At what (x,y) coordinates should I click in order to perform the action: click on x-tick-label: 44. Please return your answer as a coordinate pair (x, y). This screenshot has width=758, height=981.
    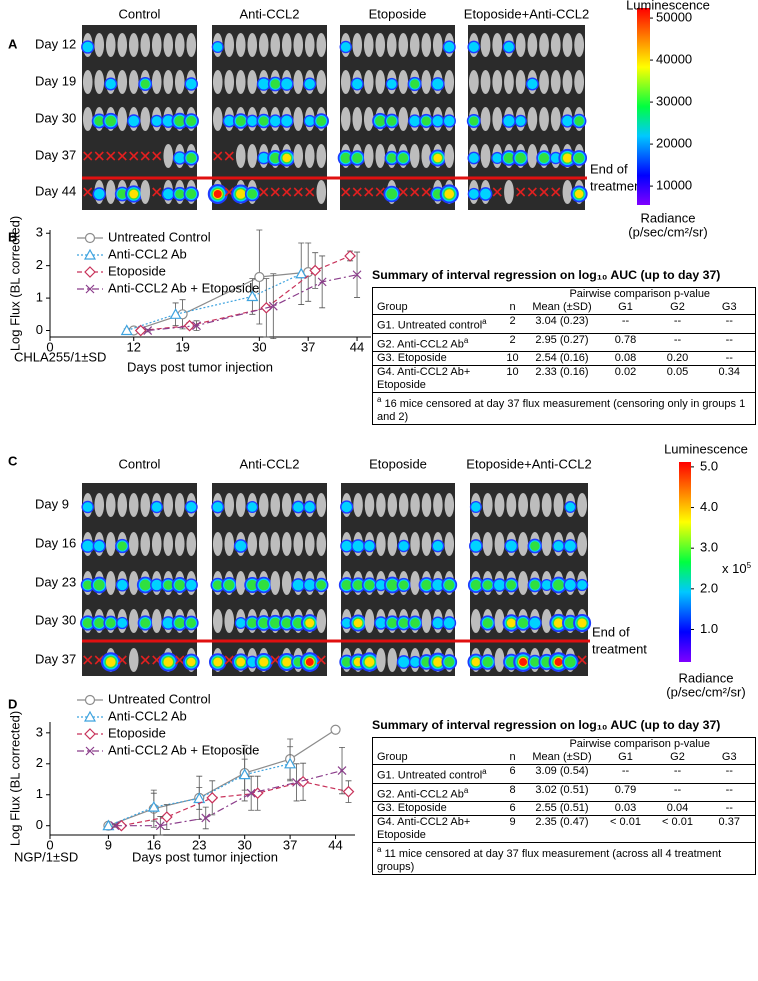
    Looking at the image, I should click on (335, 844).